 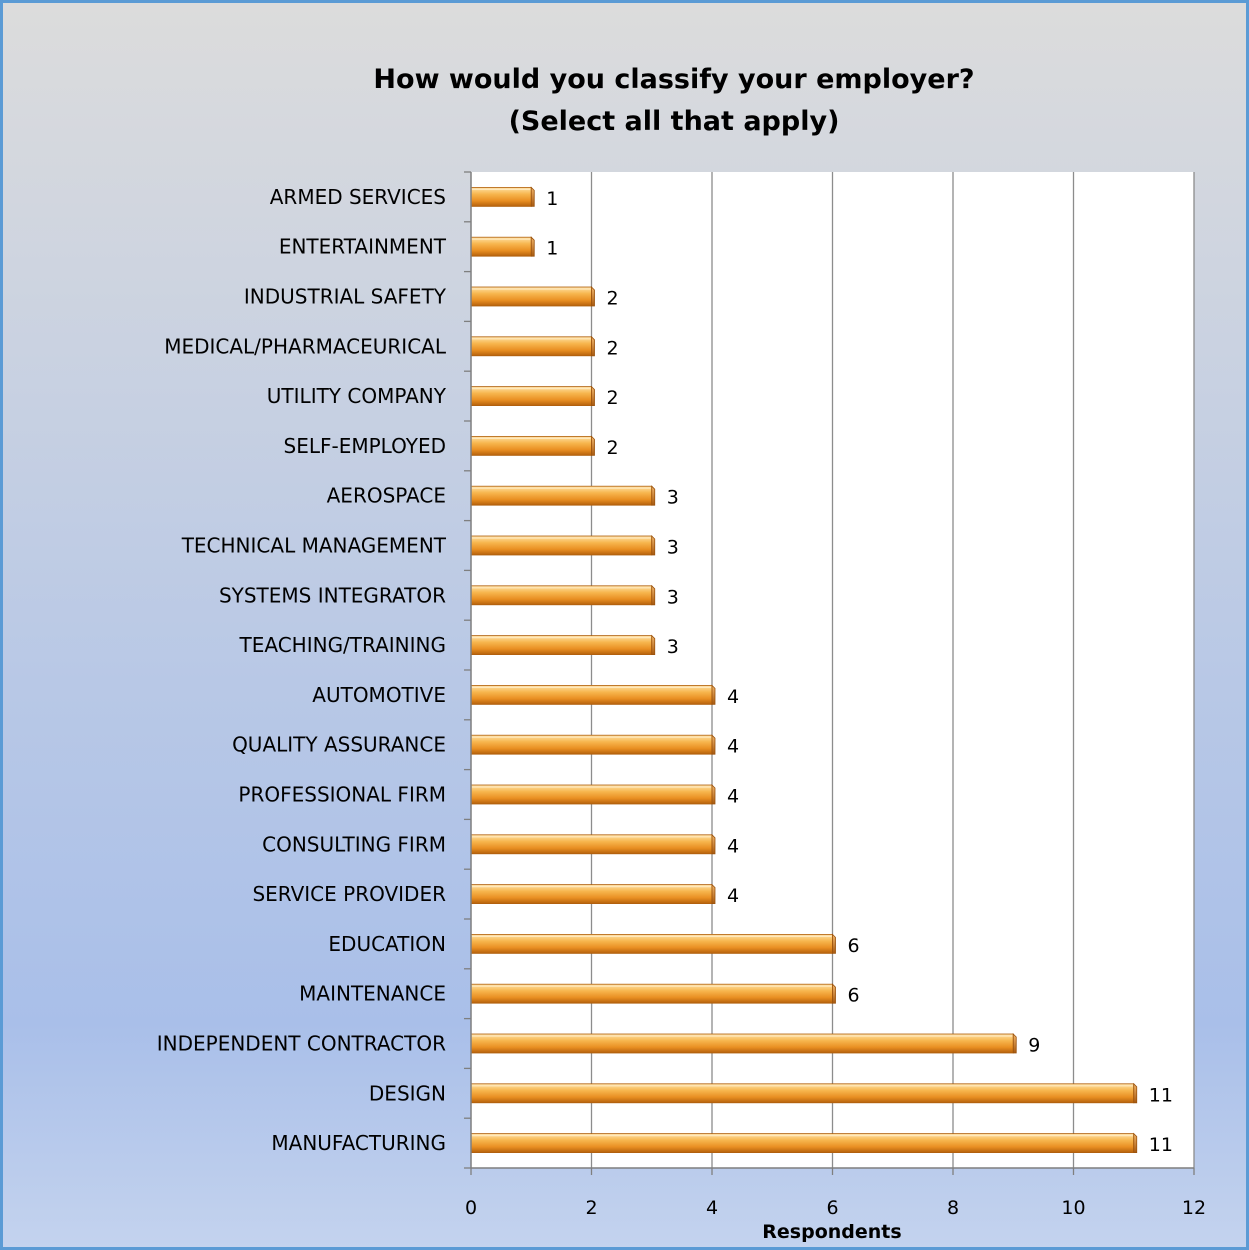 I want to click on category-label: MANUFACTURING, so click(x=358, y=1143).